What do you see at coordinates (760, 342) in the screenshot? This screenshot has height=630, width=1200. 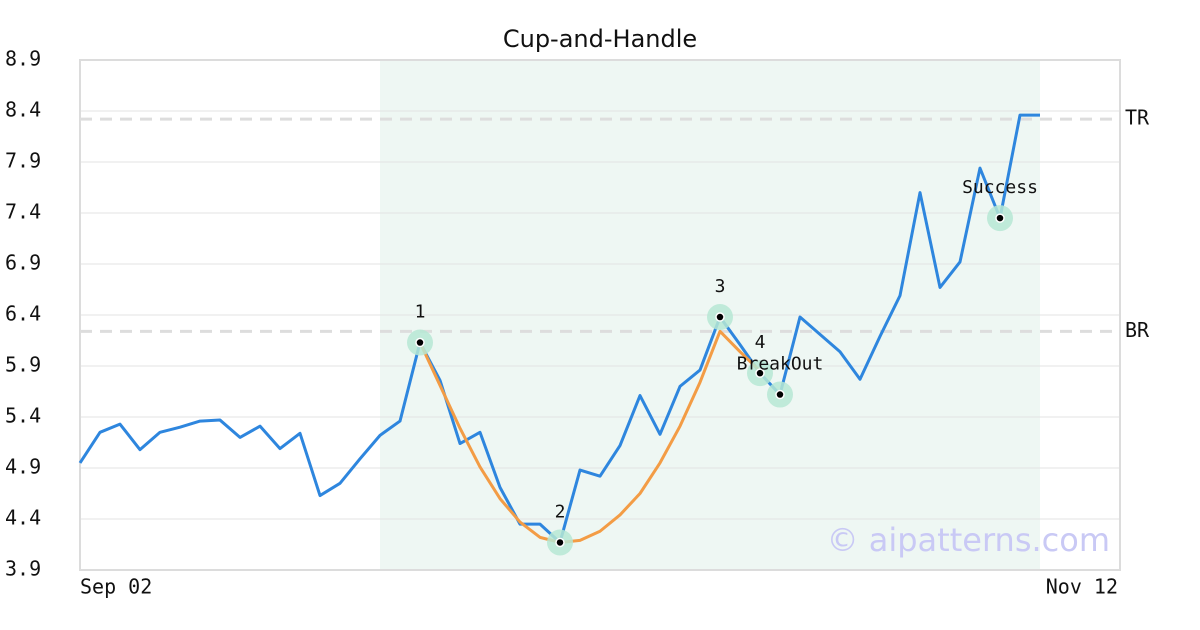 I see `annotation-label: 4` at bounding box center [760, 342].